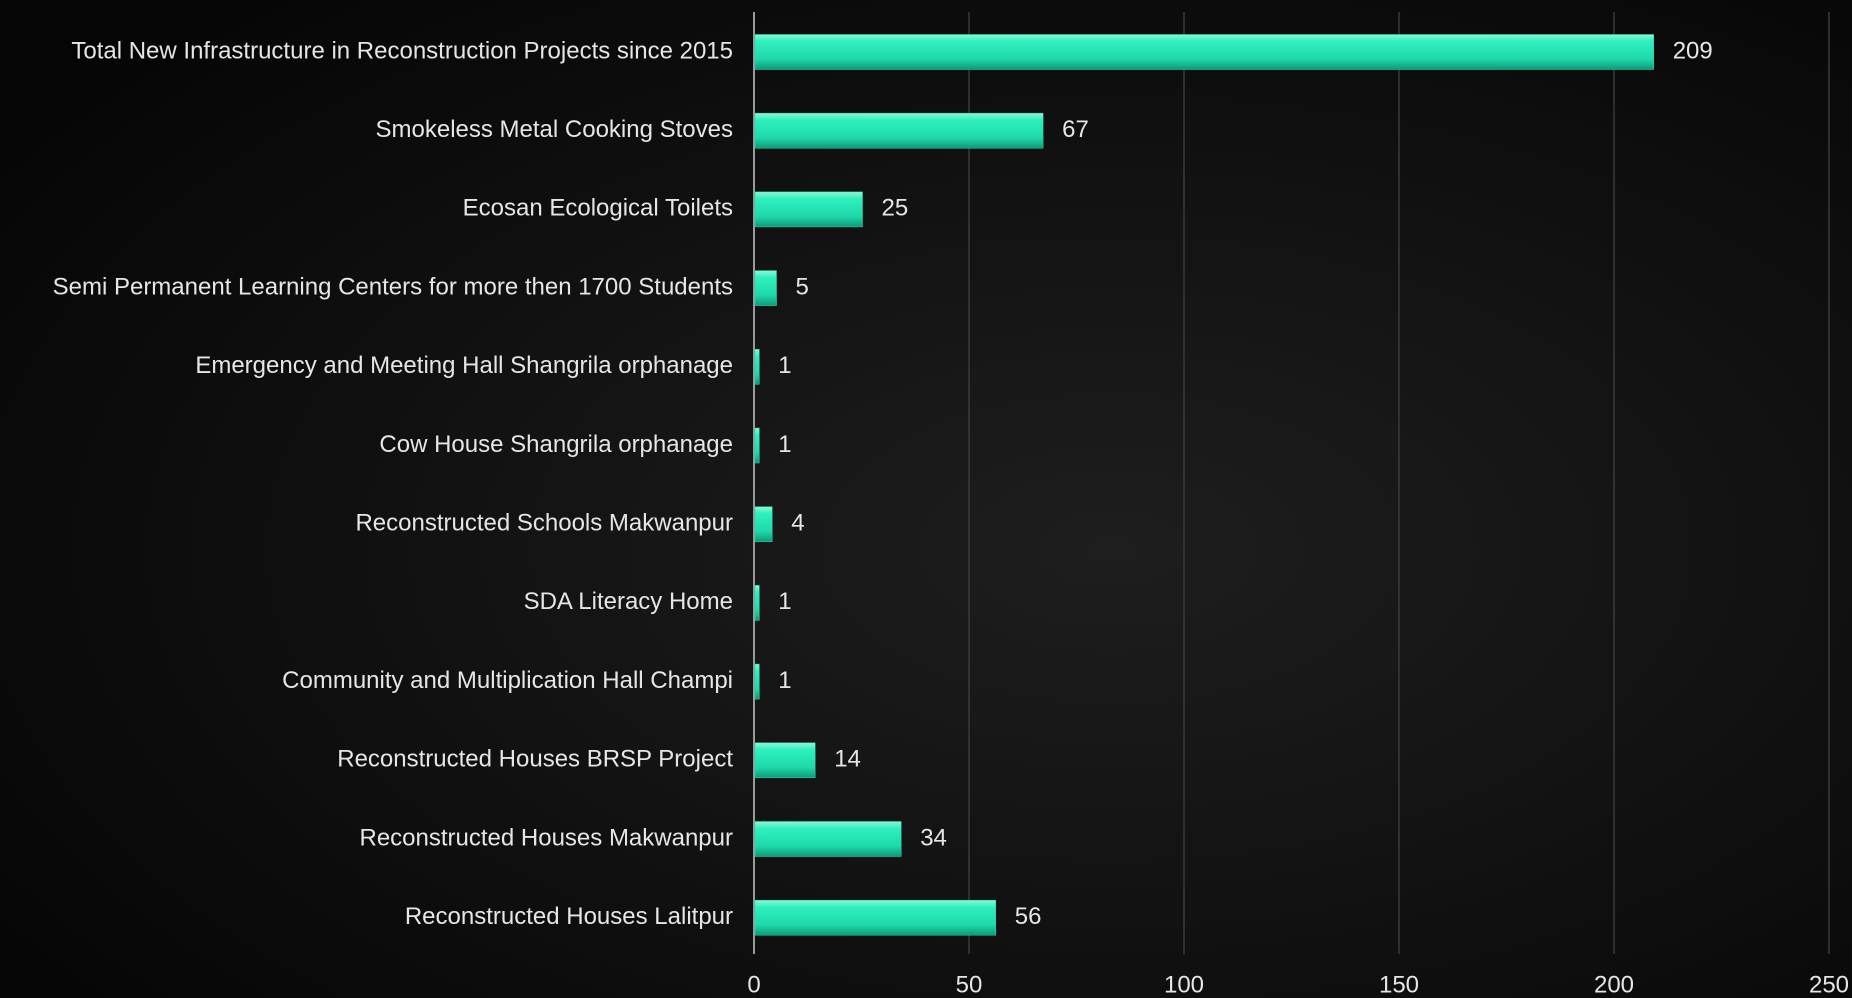 The height and width of the screenshot is (998, 1852). Describe the element at coordinates (933, 837) in the screenshot. I see `data-label: 34` at that location.